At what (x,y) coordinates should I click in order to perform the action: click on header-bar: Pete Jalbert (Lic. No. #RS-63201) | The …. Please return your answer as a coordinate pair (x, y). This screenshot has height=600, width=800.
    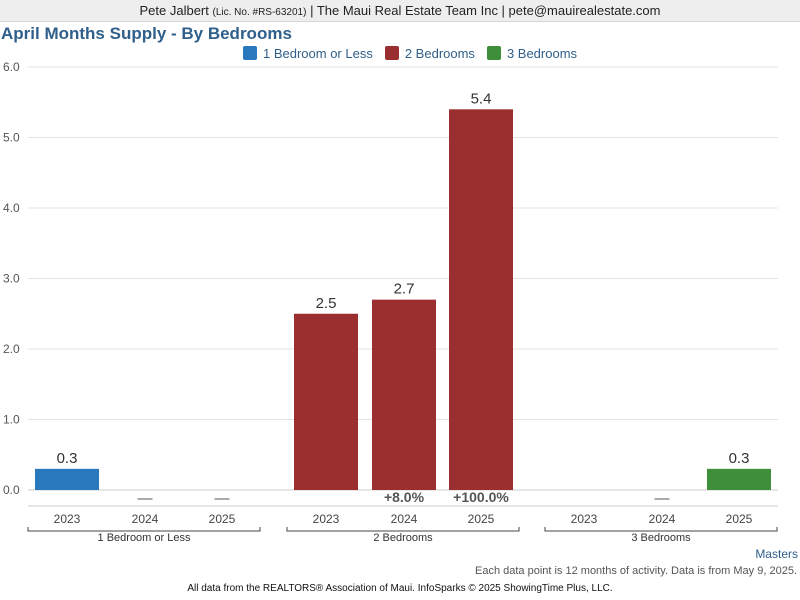
    Looking at the image, I should click on (400, 11).